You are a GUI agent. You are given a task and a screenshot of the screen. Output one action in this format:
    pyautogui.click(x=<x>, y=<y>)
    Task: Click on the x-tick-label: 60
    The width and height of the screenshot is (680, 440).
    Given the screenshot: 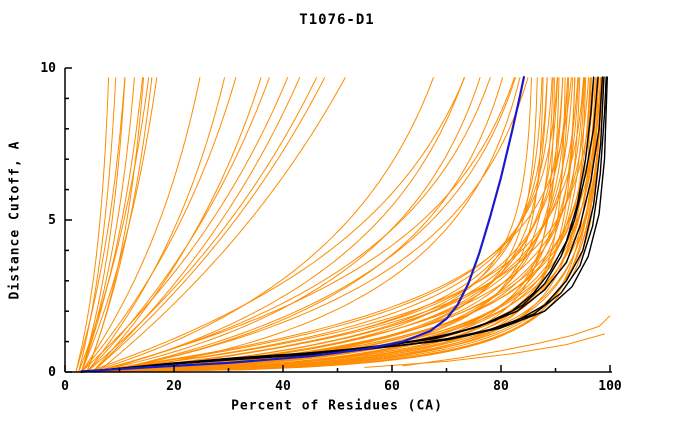 What is the action you would take?
    pyautogui.click(x=392, y=386)
    